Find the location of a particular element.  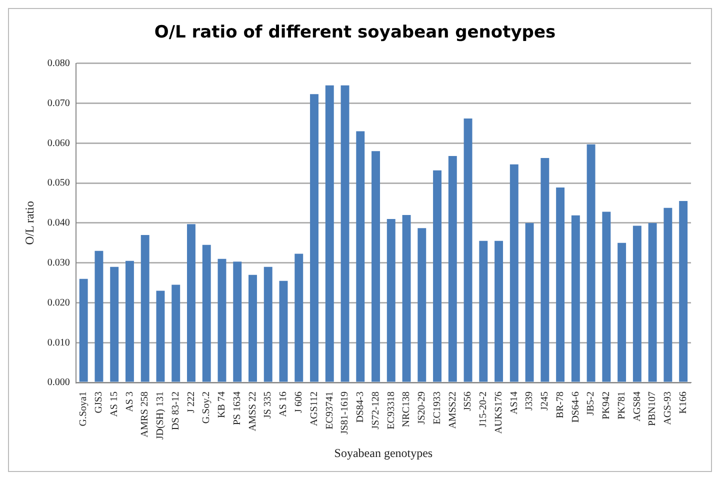

x-tick-label: J15-20-2 is located at coordinates (484, 410).